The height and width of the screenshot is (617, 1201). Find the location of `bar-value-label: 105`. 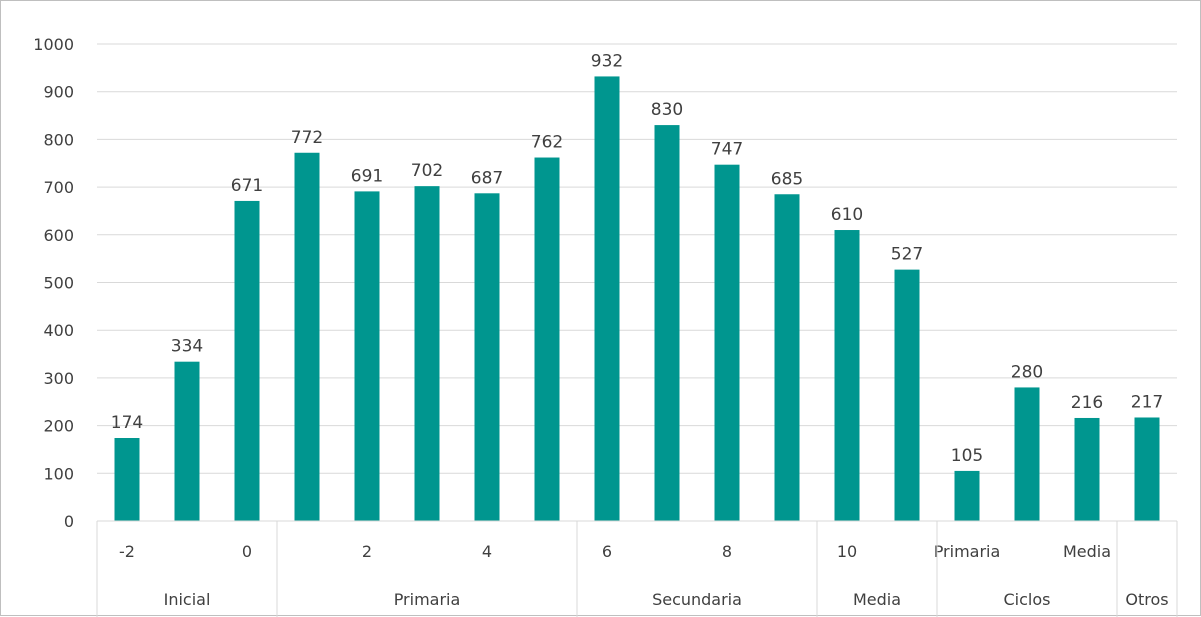

bar-value-label: 105 is located at coordinates (967, 456).